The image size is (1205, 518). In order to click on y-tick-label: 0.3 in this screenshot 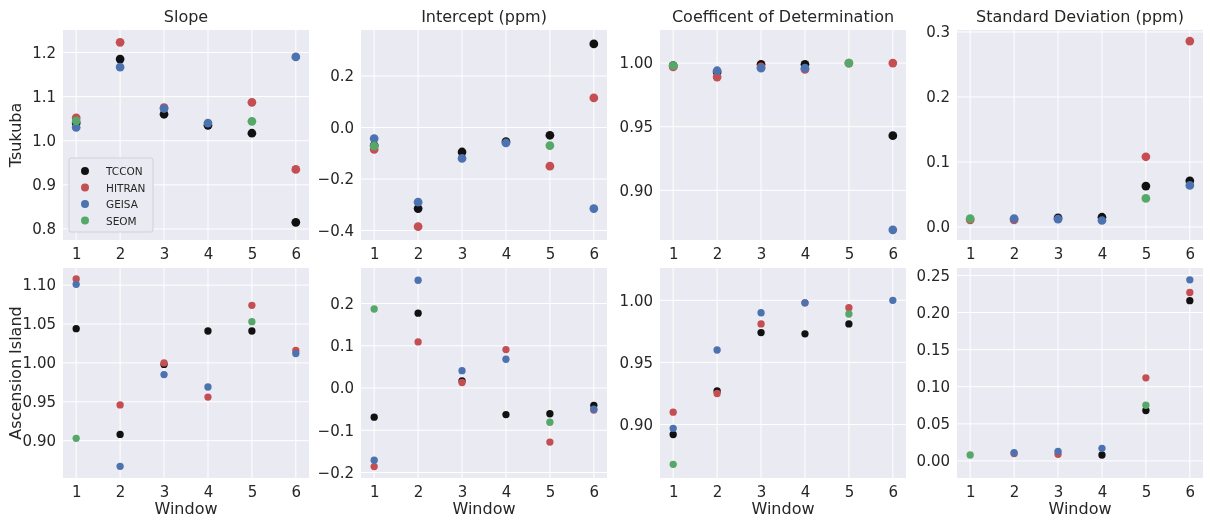, I will do `click(938, 32)`.